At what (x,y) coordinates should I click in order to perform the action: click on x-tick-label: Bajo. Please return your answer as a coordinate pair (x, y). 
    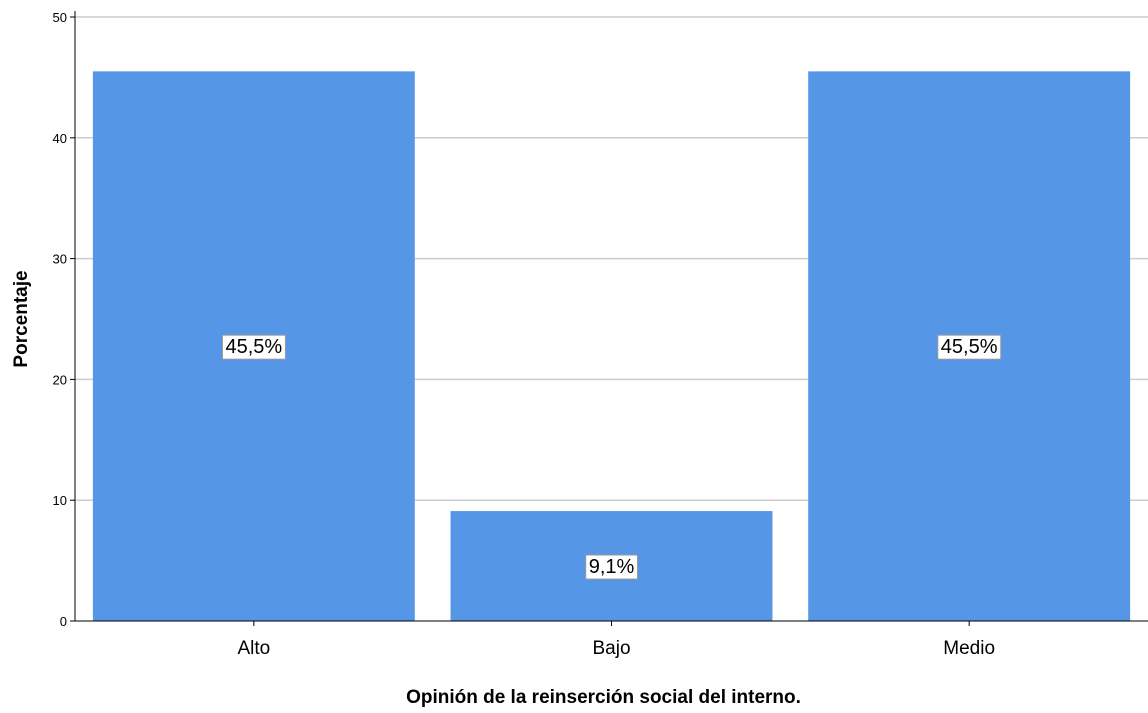
    Looking at the image, I should click on (611, 648).